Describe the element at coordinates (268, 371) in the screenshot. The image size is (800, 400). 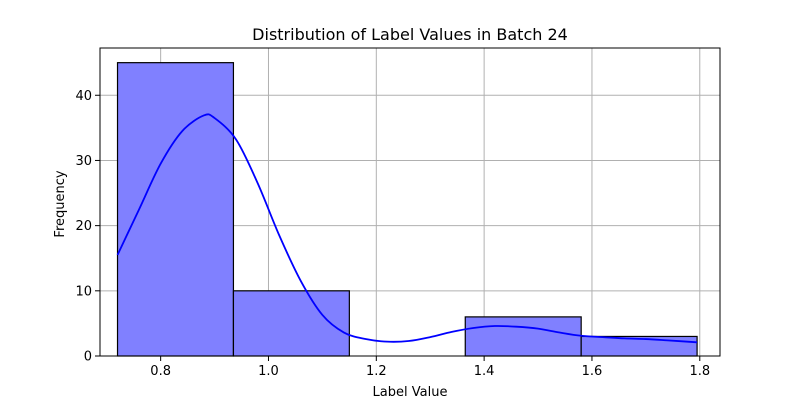
I see `x-tick-label: 1.0` at that location.